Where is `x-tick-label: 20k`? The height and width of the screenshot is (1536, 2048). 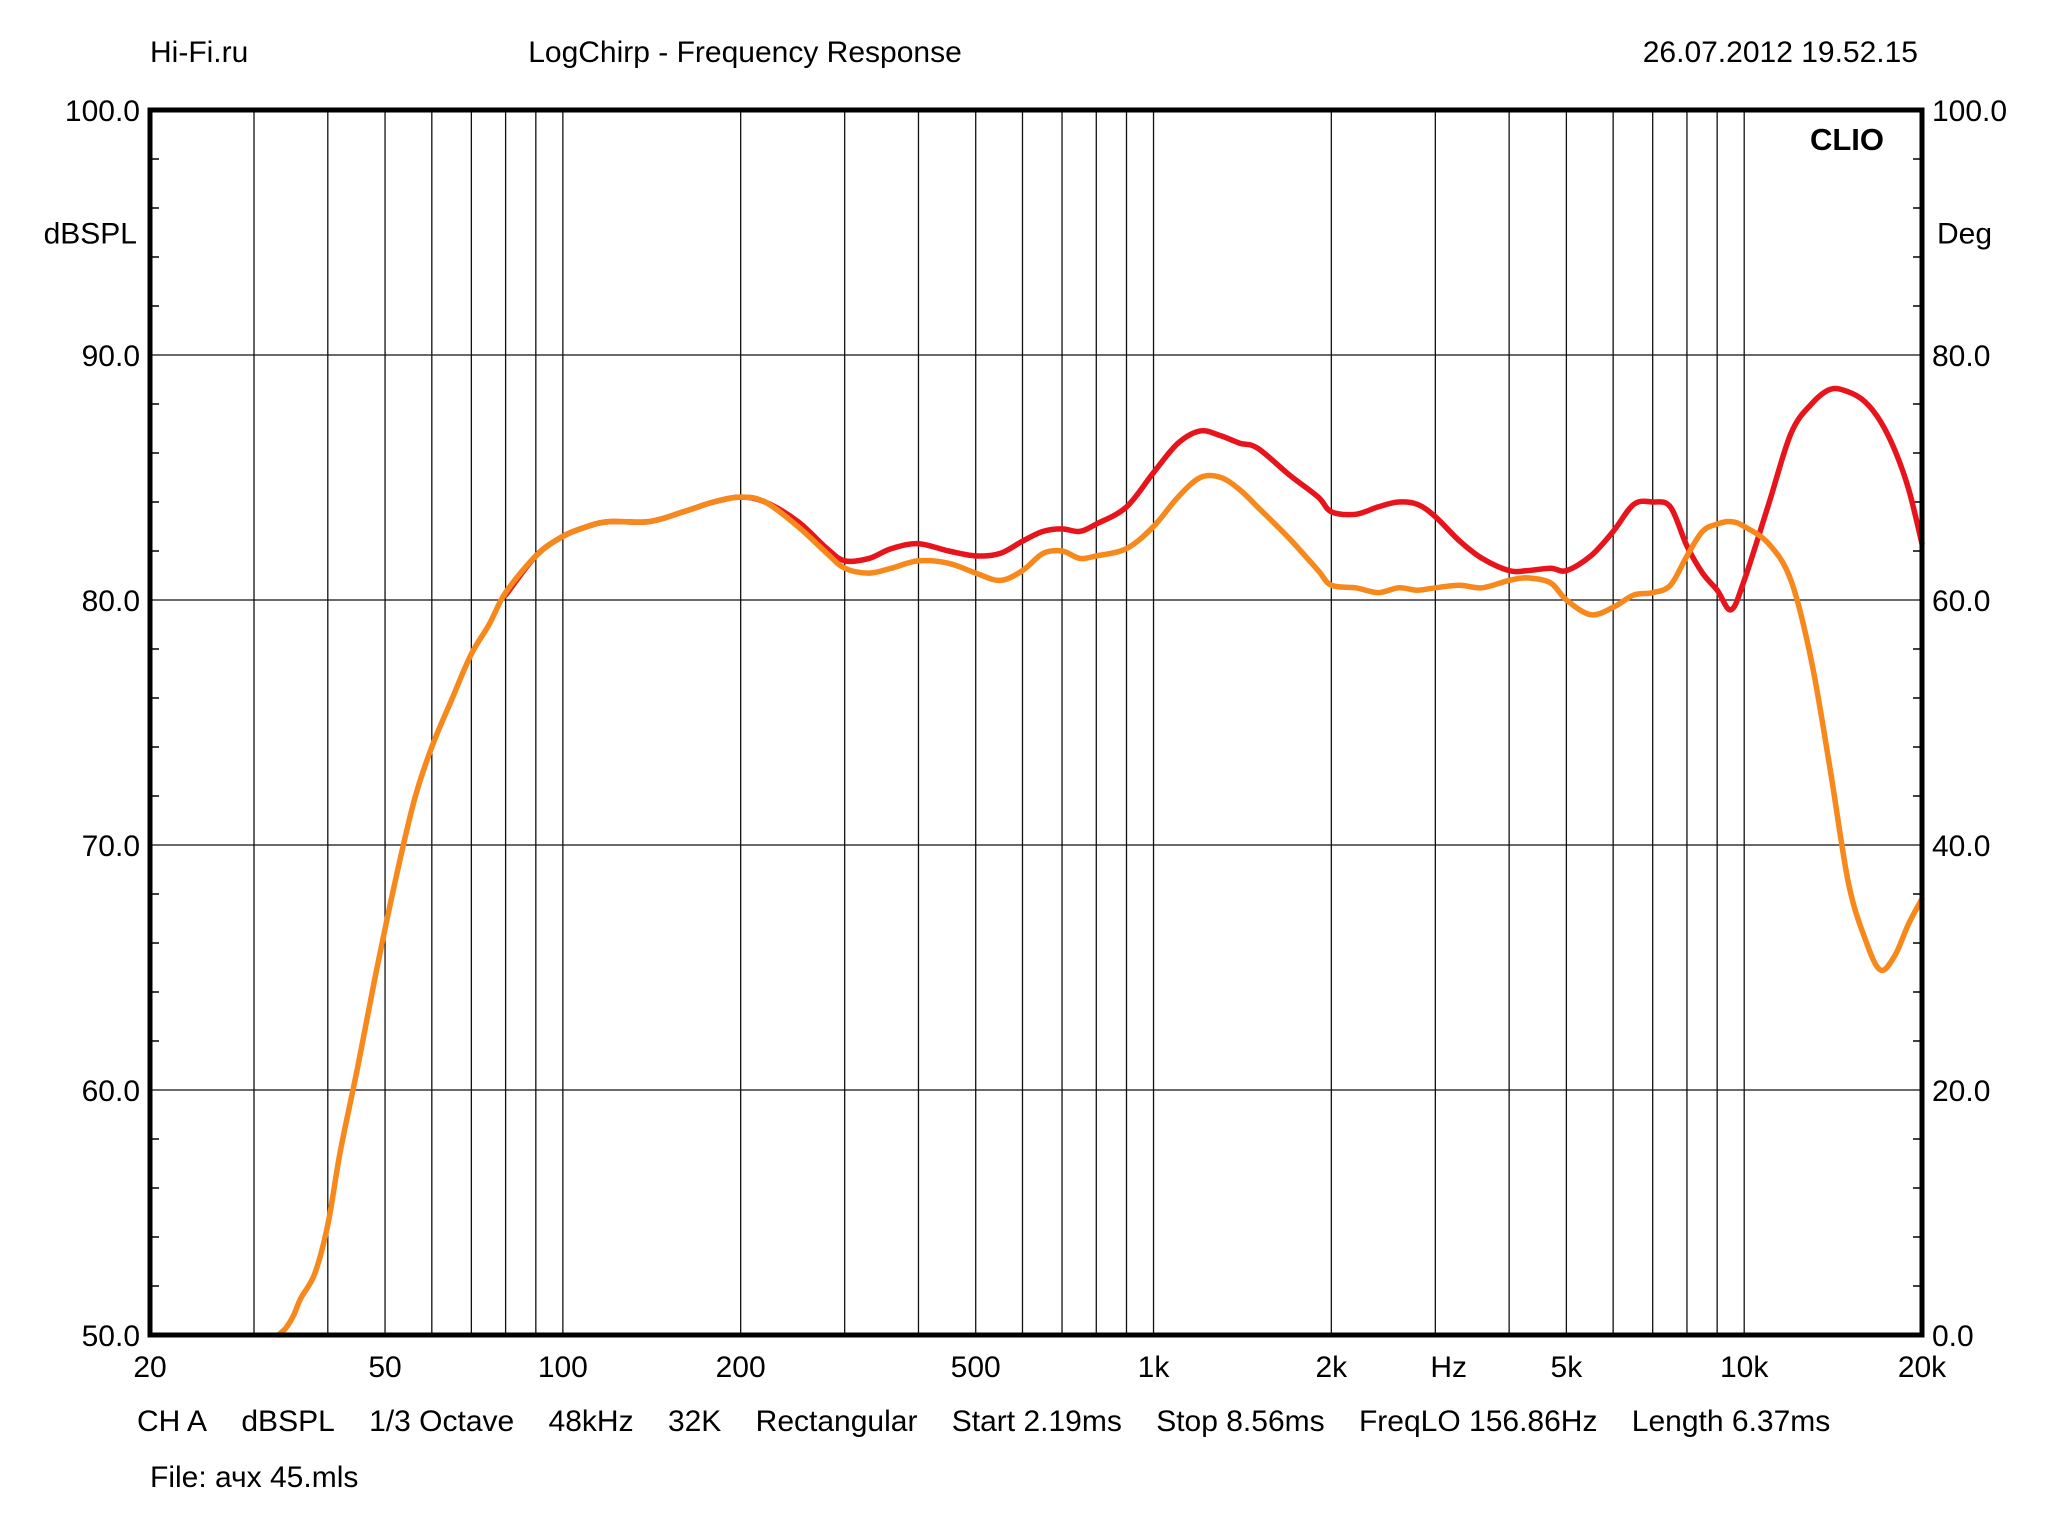 x-tick-label: 20k is located at coordinates (1922, 1367).